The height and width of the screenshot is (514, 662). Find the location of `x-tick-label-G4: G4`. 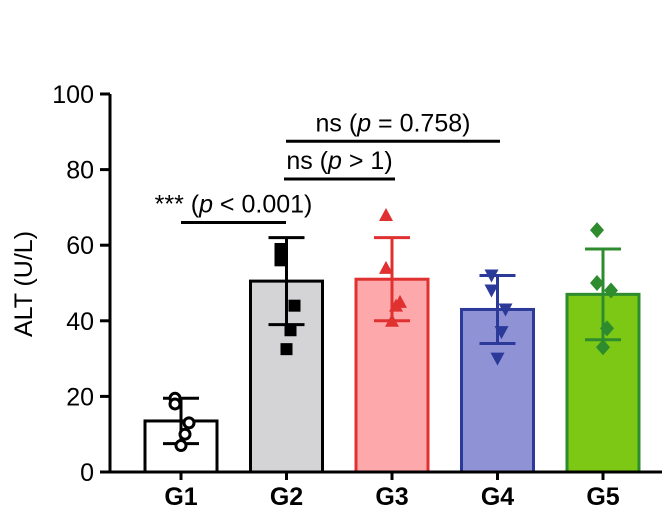

x-tick-label-G4: G4 is located at coordinates (497, 497).